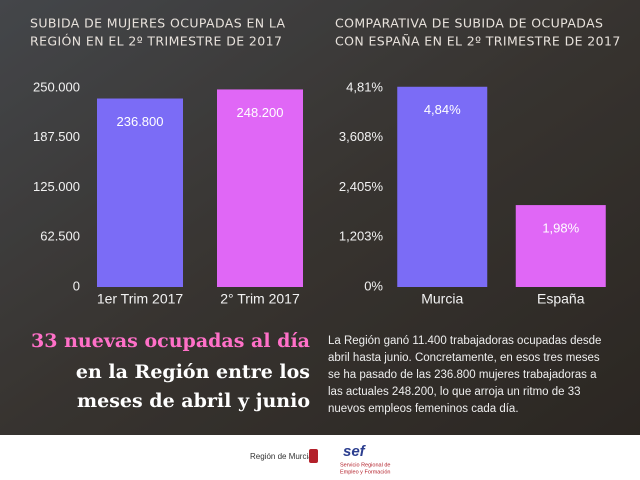  What do you see at coordinates (193, 372) in the screenshot?
I see `headline: en la Región entre los` at bounding box center [193, 372].